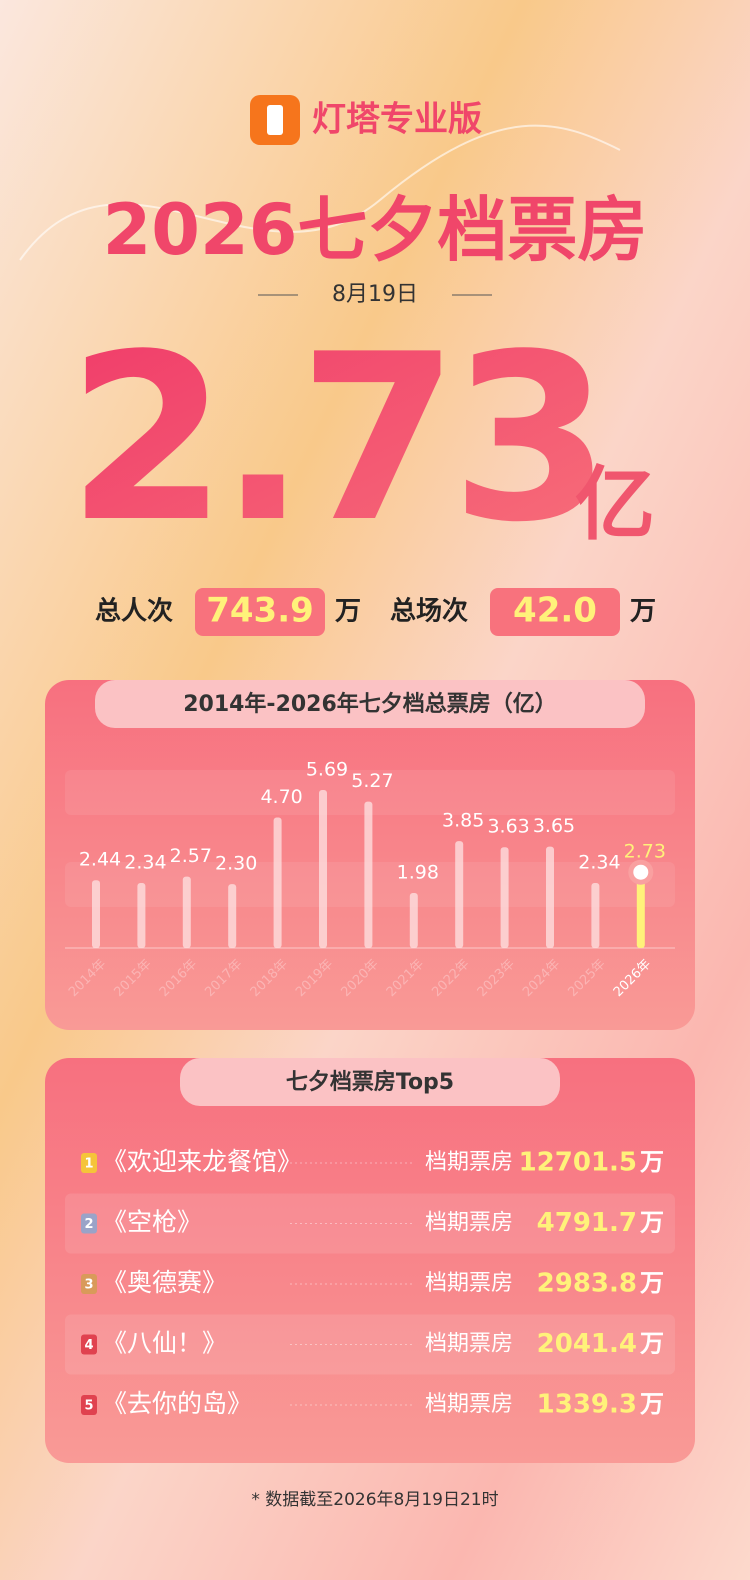 This screenshot has width=750, height=1580. I want to click on row-value: 12701.5, so click(578, 1163).